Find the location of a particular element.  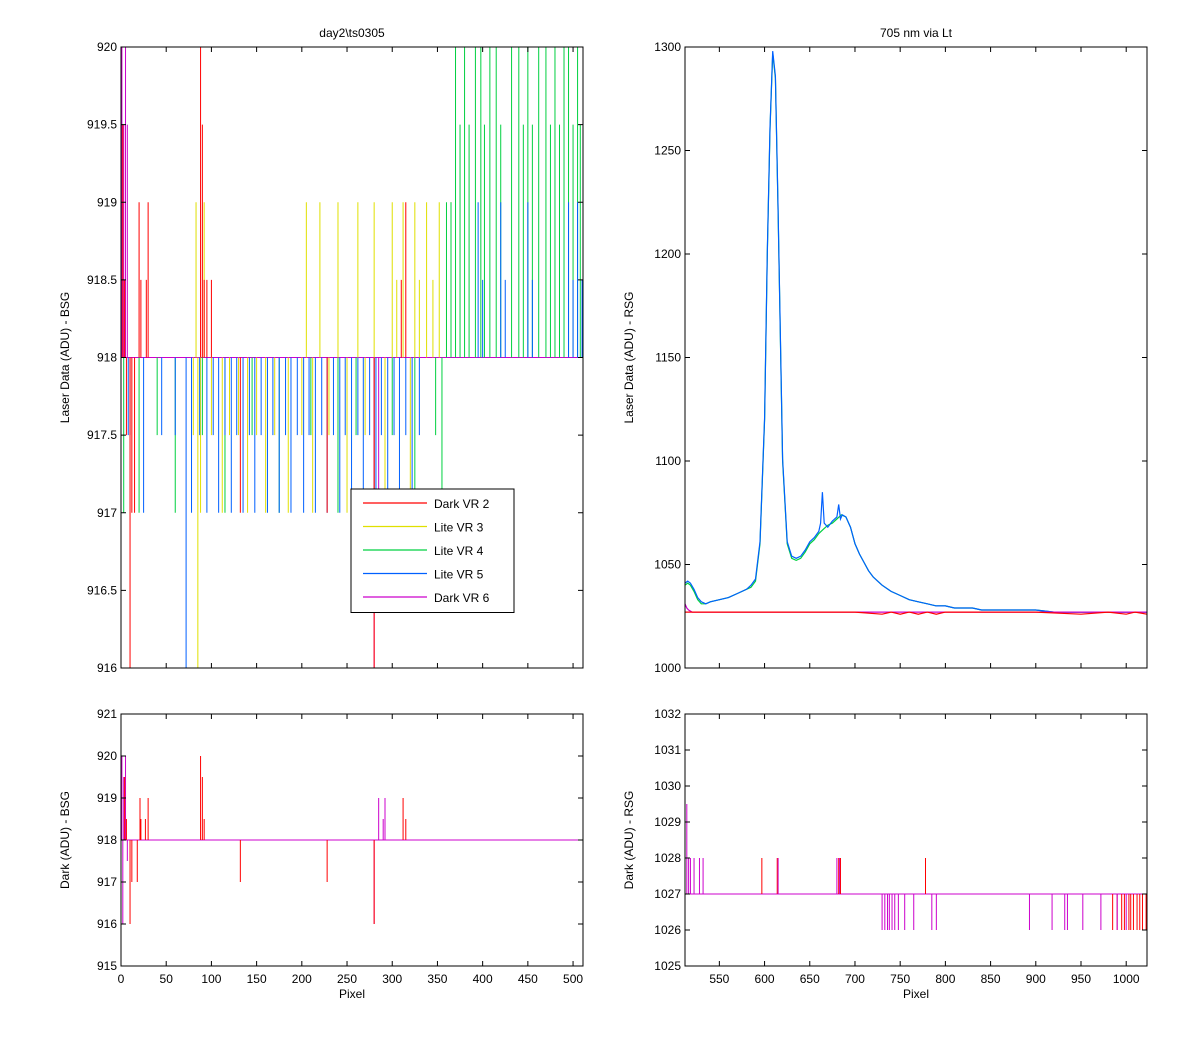

y-axis-label: Dark (ADU) - BSG is located at coordinates (65, 840).